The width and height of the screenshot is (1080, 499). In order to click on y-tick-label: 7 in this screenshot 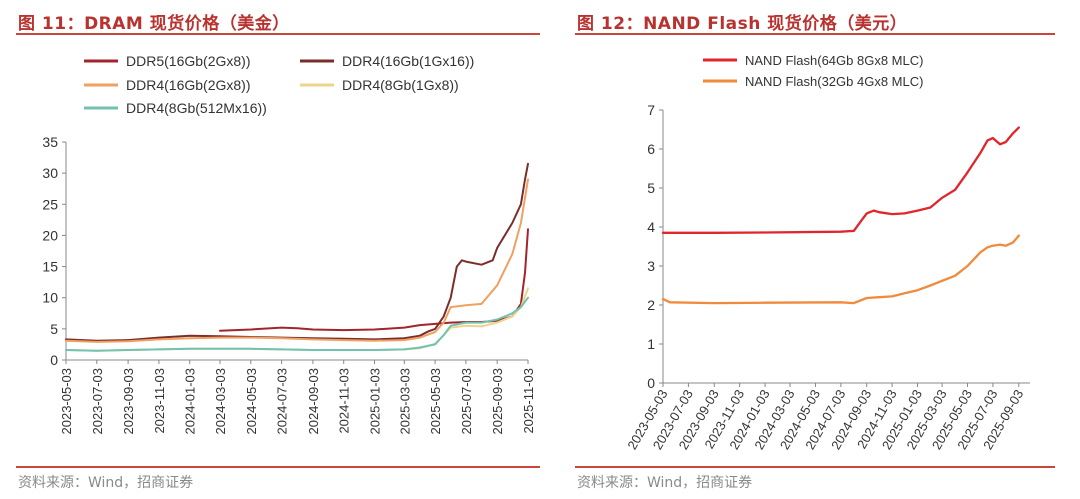, I will do `click(651, 110)`.